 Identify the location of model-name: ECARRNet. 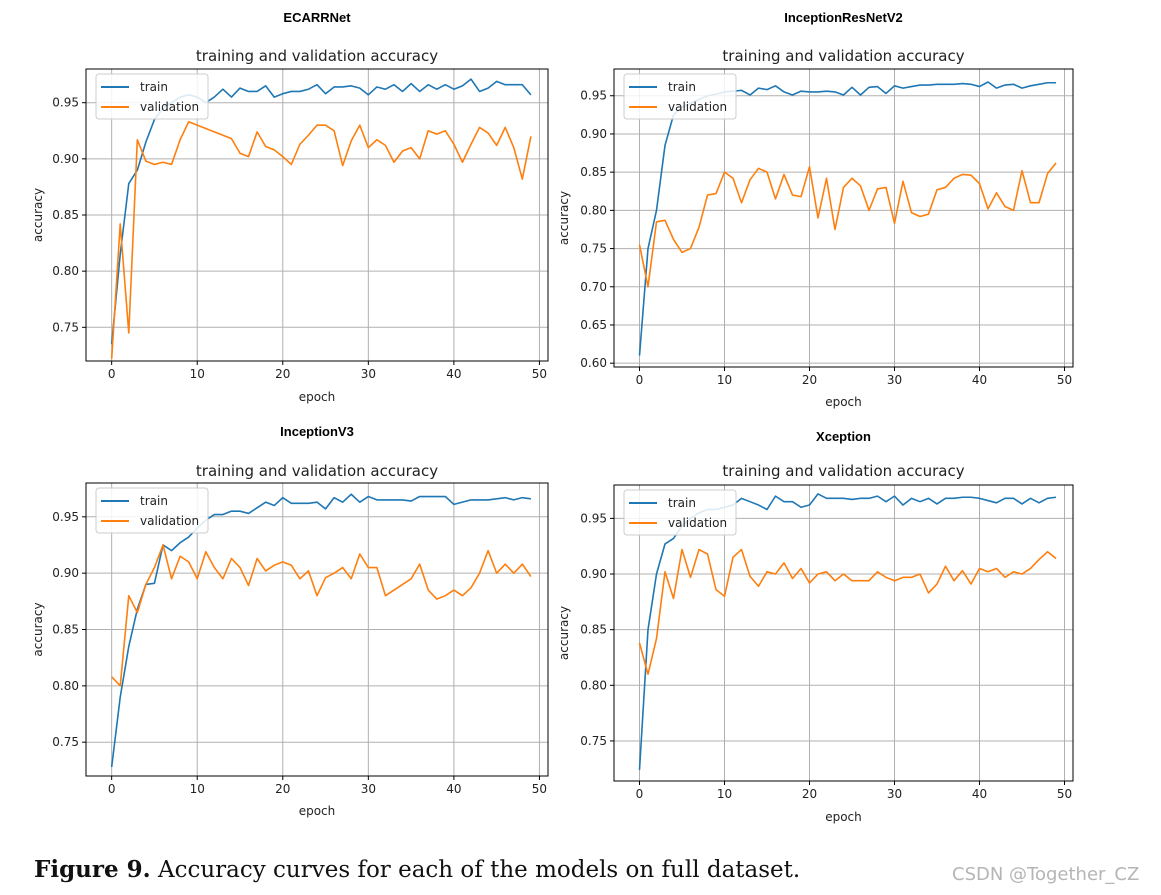
(317, 17).